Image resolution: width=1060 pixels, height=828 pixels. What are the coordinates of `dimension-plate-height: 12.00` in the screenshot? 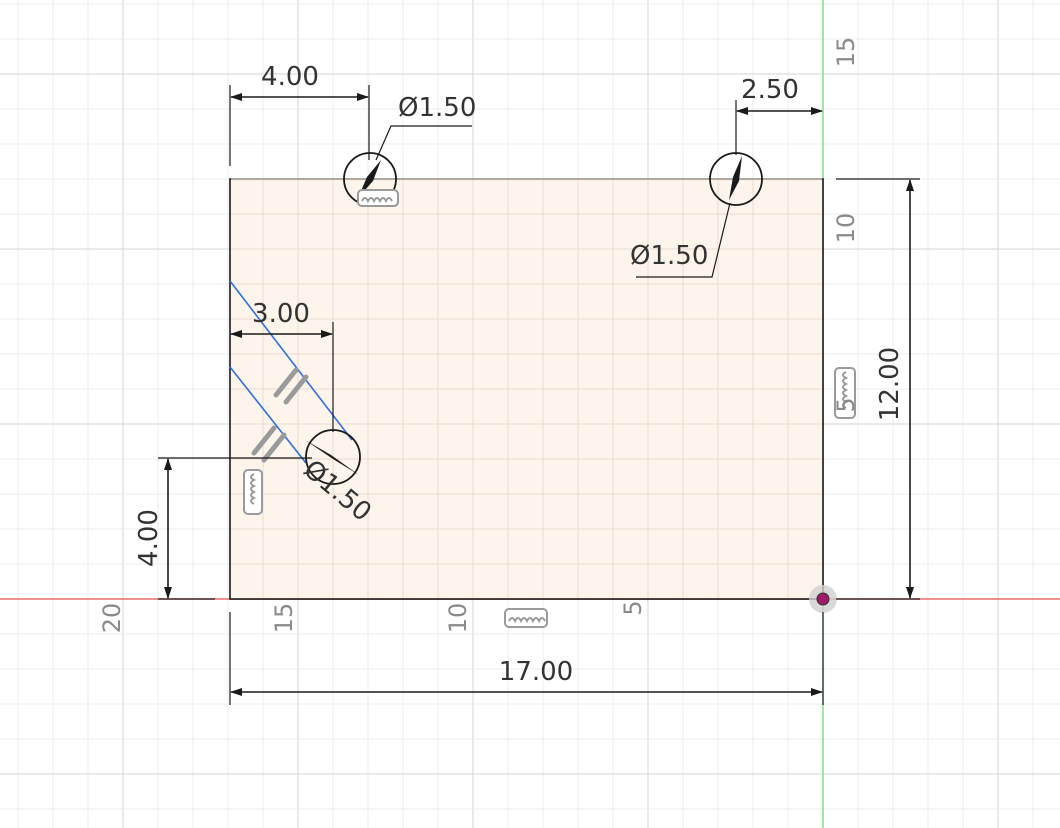 It's located at (878, 389).